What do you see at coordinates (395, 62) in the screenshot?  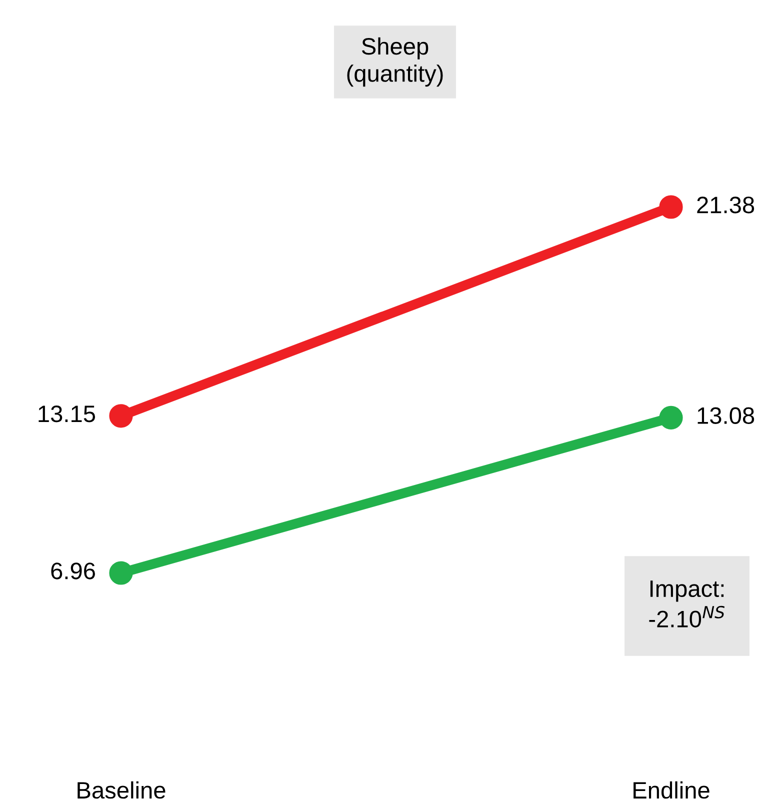 I see `chart-title: Sheep (quantity)` at bounding box center [395, 62].